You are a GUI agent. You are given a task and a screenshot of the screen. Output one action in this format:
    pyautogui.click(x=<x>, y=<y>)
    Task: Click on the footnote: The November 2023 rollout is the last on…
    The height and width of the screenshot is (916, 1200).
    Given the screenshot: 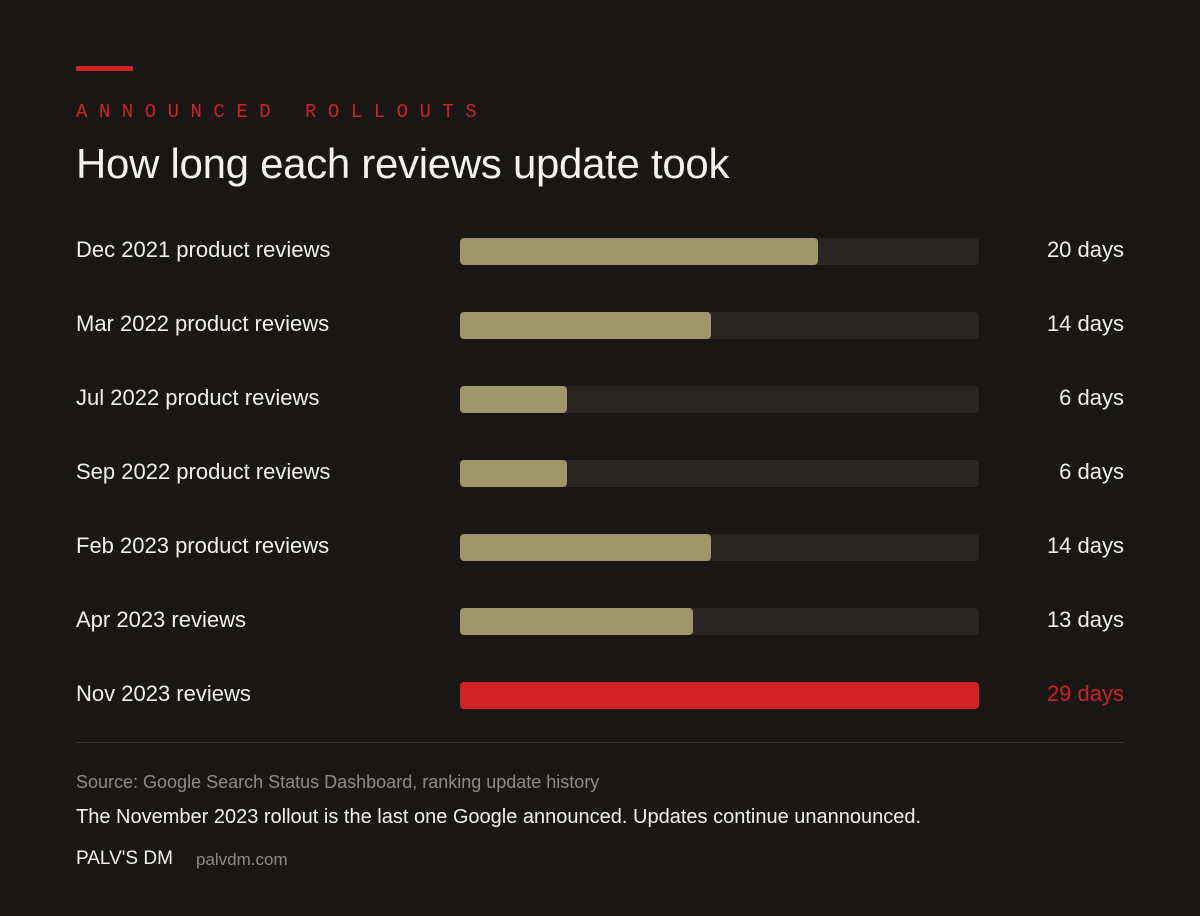 What is the action you would take?
    pyautogui.click(x=499, y=817)
    